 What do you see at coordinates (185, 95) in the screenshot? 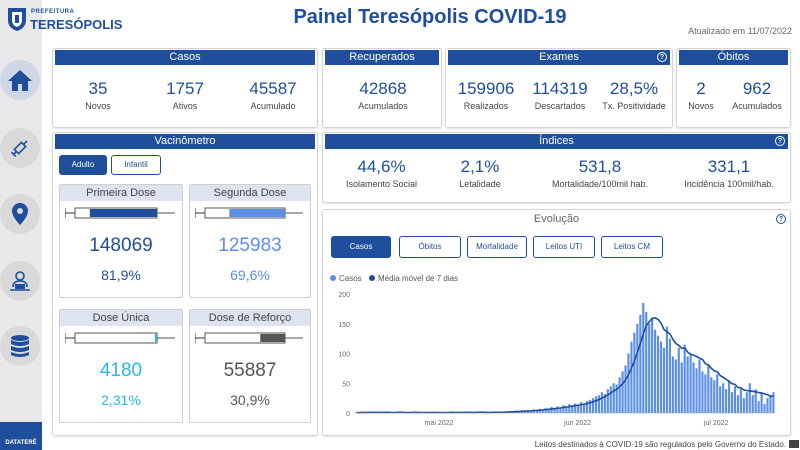
I see `casos-ativos: 1757 Ativos` at bounding box center [185, 95].